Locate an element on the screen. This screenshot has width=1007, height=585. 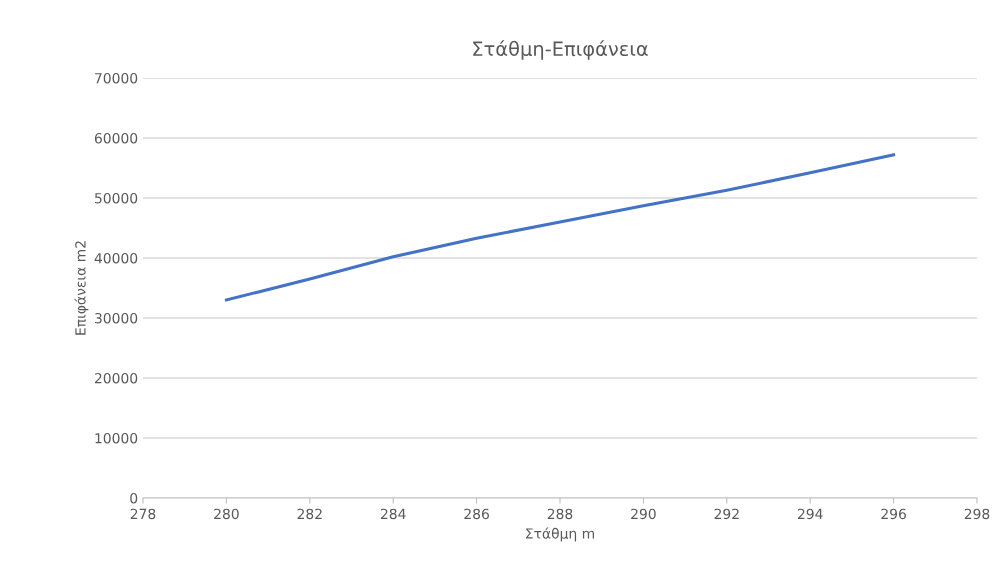
y-tick-label: 20000 is located at coordinates (116, 378).